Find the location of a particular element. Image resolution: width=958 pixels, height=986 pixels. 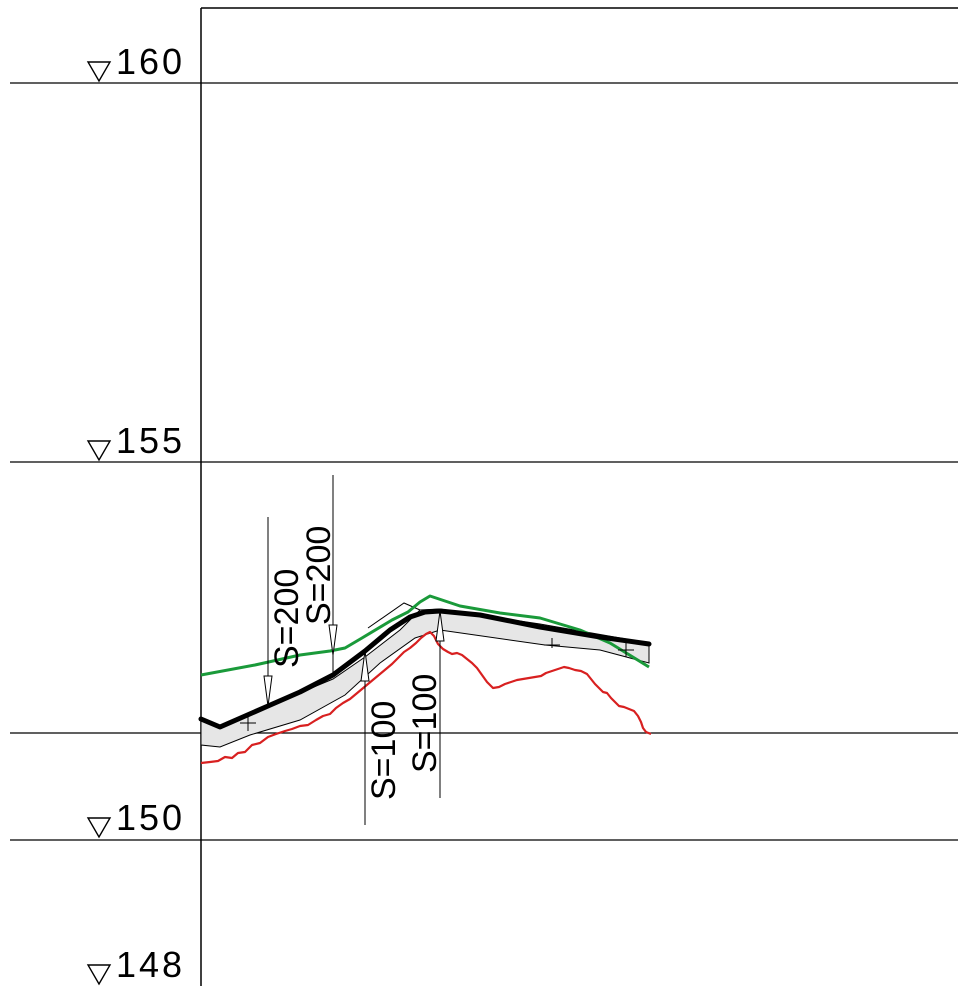

section-band is located at coordinates (425, 678).